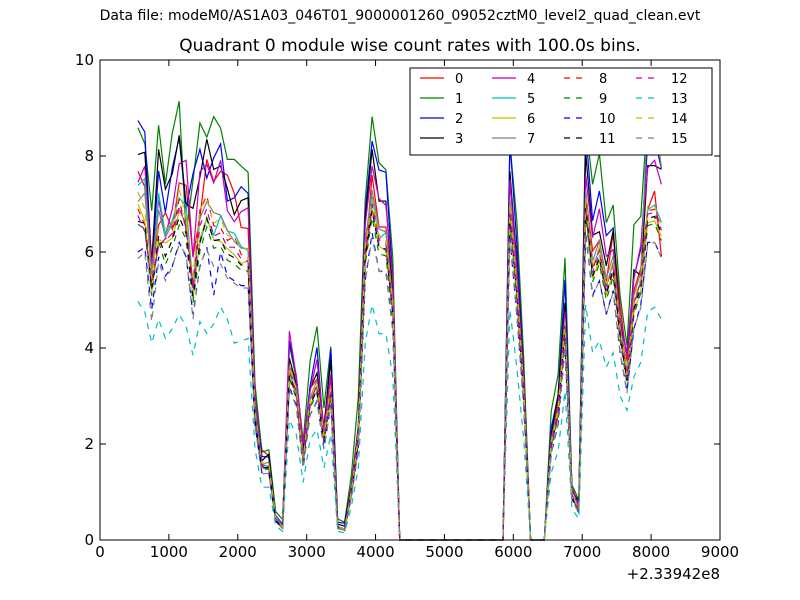 Image resolution: width=800 pixels, height=600 pixels. Describe the element at coordinates (720, 552) in the screenshot. I see `x-tick-label: 9000` at that location.